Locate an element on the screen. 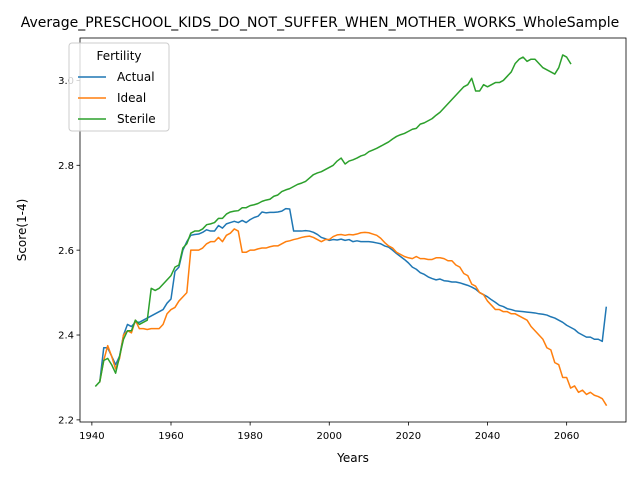 This screenshot has height=480, width=640. x-tick-label: 2060 is located at coordinates (566, 436).